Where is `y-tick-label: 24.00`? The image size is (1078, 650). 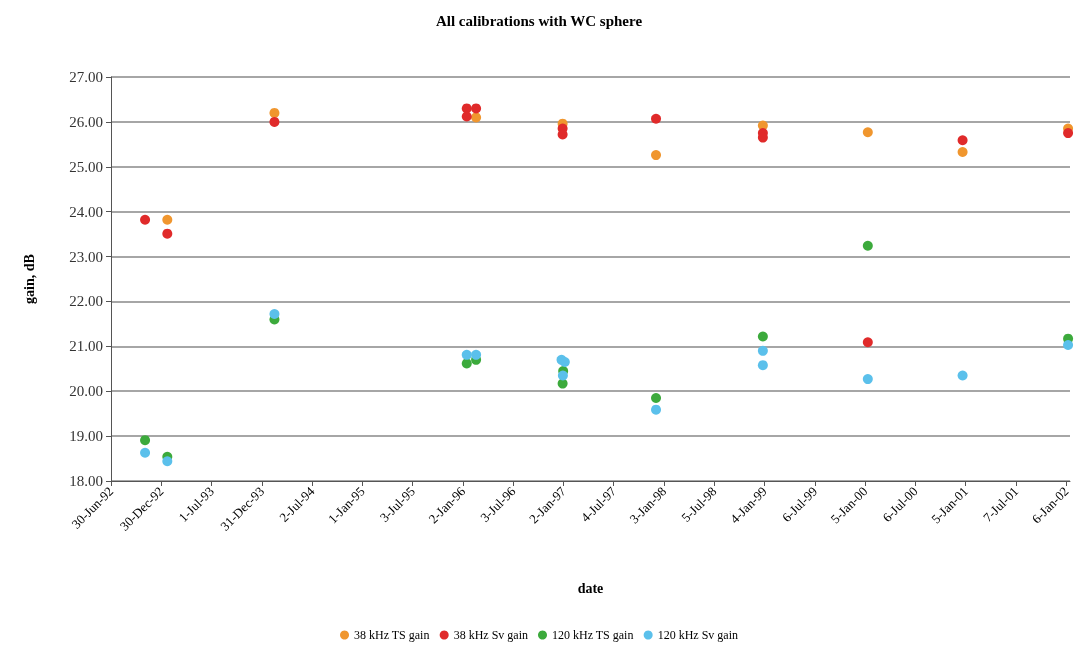 y-tick-label: 24.00 is located at coordinates (86, 211).